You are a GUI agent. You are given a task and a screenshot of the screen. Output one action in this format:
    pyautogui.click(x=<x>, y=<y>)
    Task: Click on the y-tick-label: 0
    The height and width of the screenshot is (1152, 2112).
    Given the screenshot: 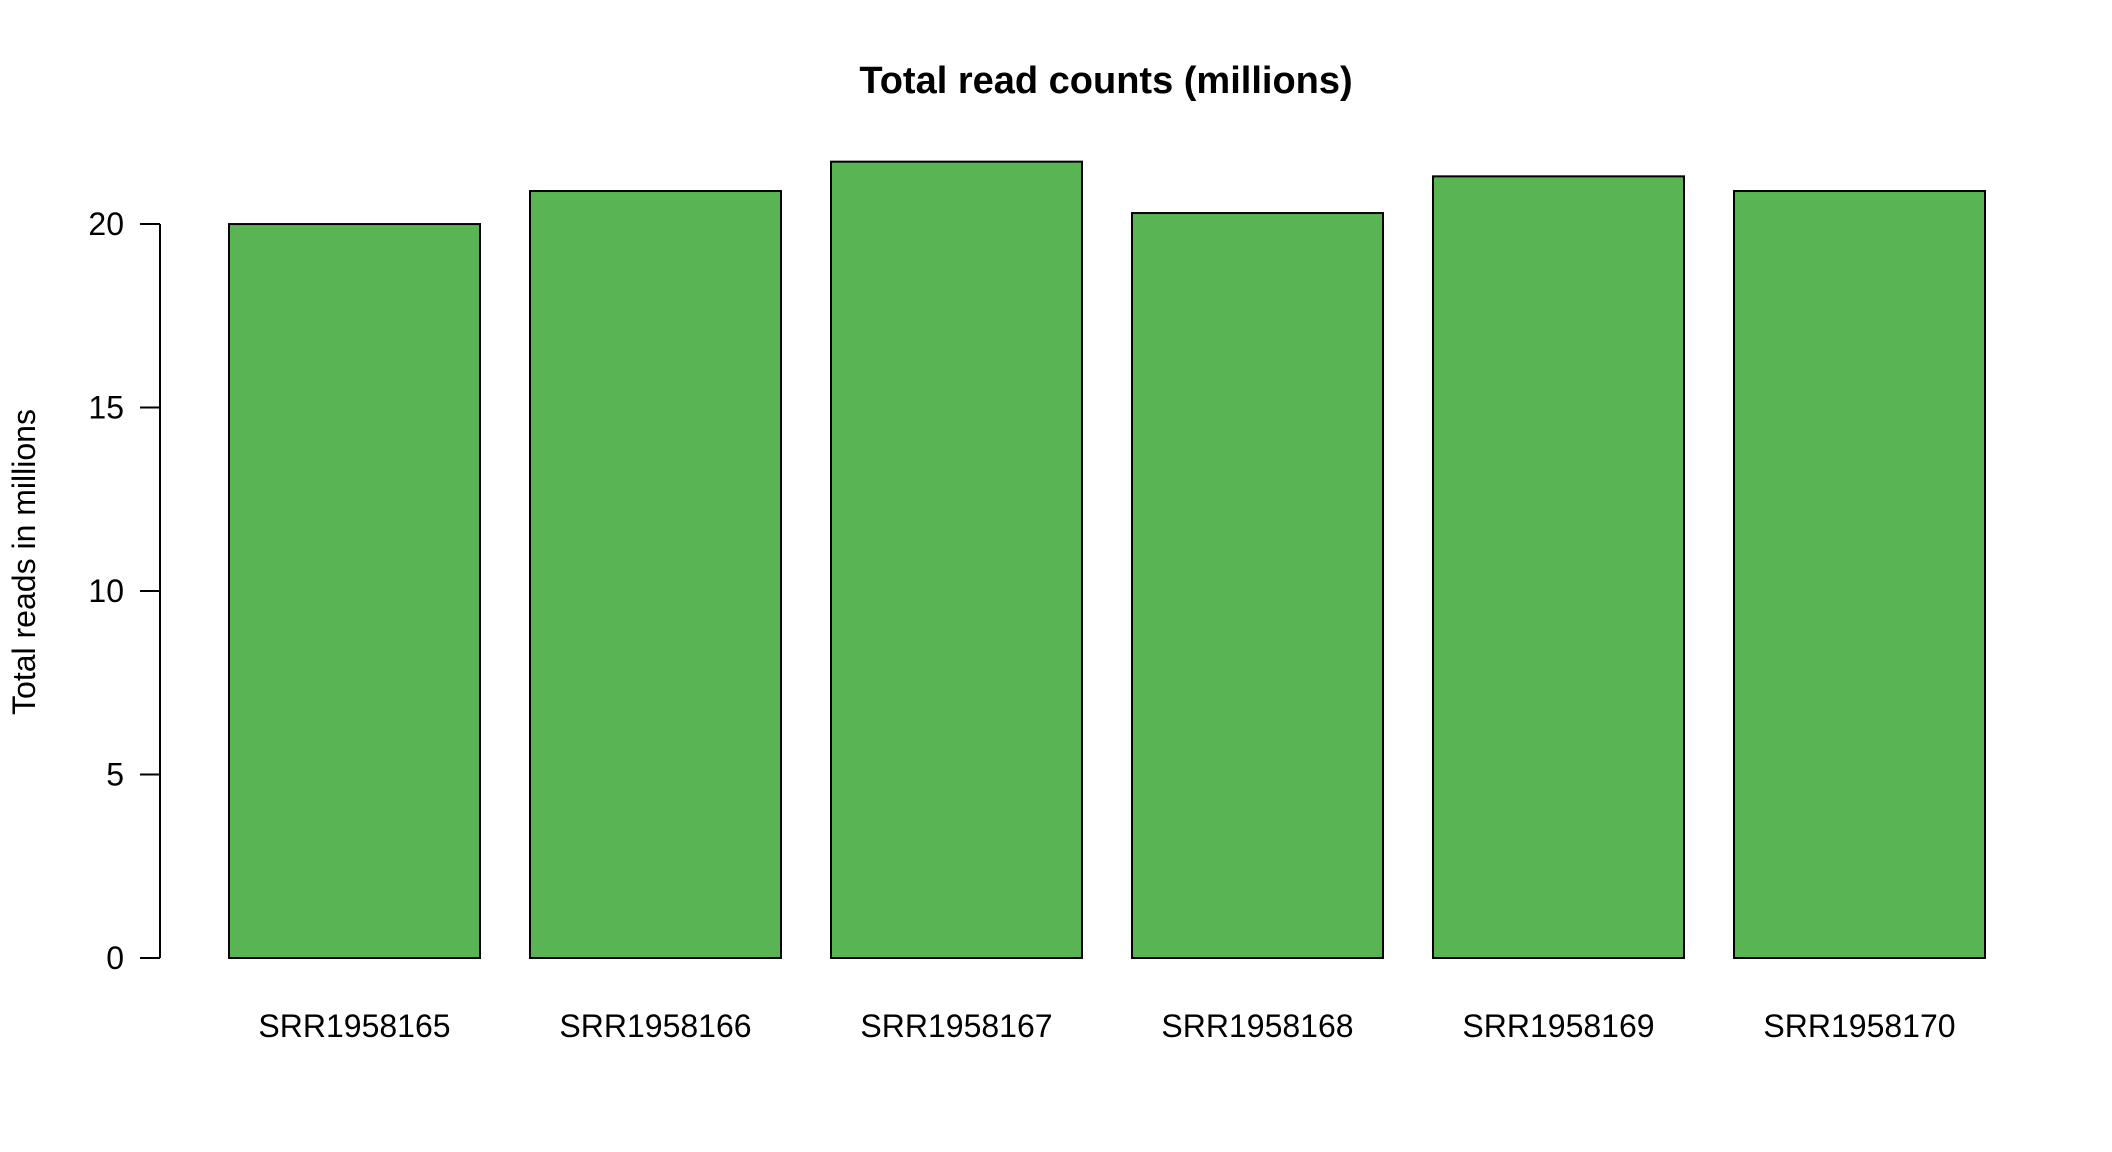 What is the action you would take?
    pyautogui.click(x=115, y=958)
    